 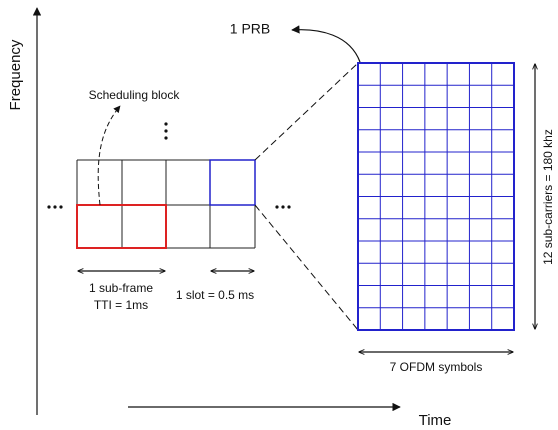 What do you see at coordinates (121, 226) in the screenshot?
I see `scheduling-block` at bounding box center [121, 226].